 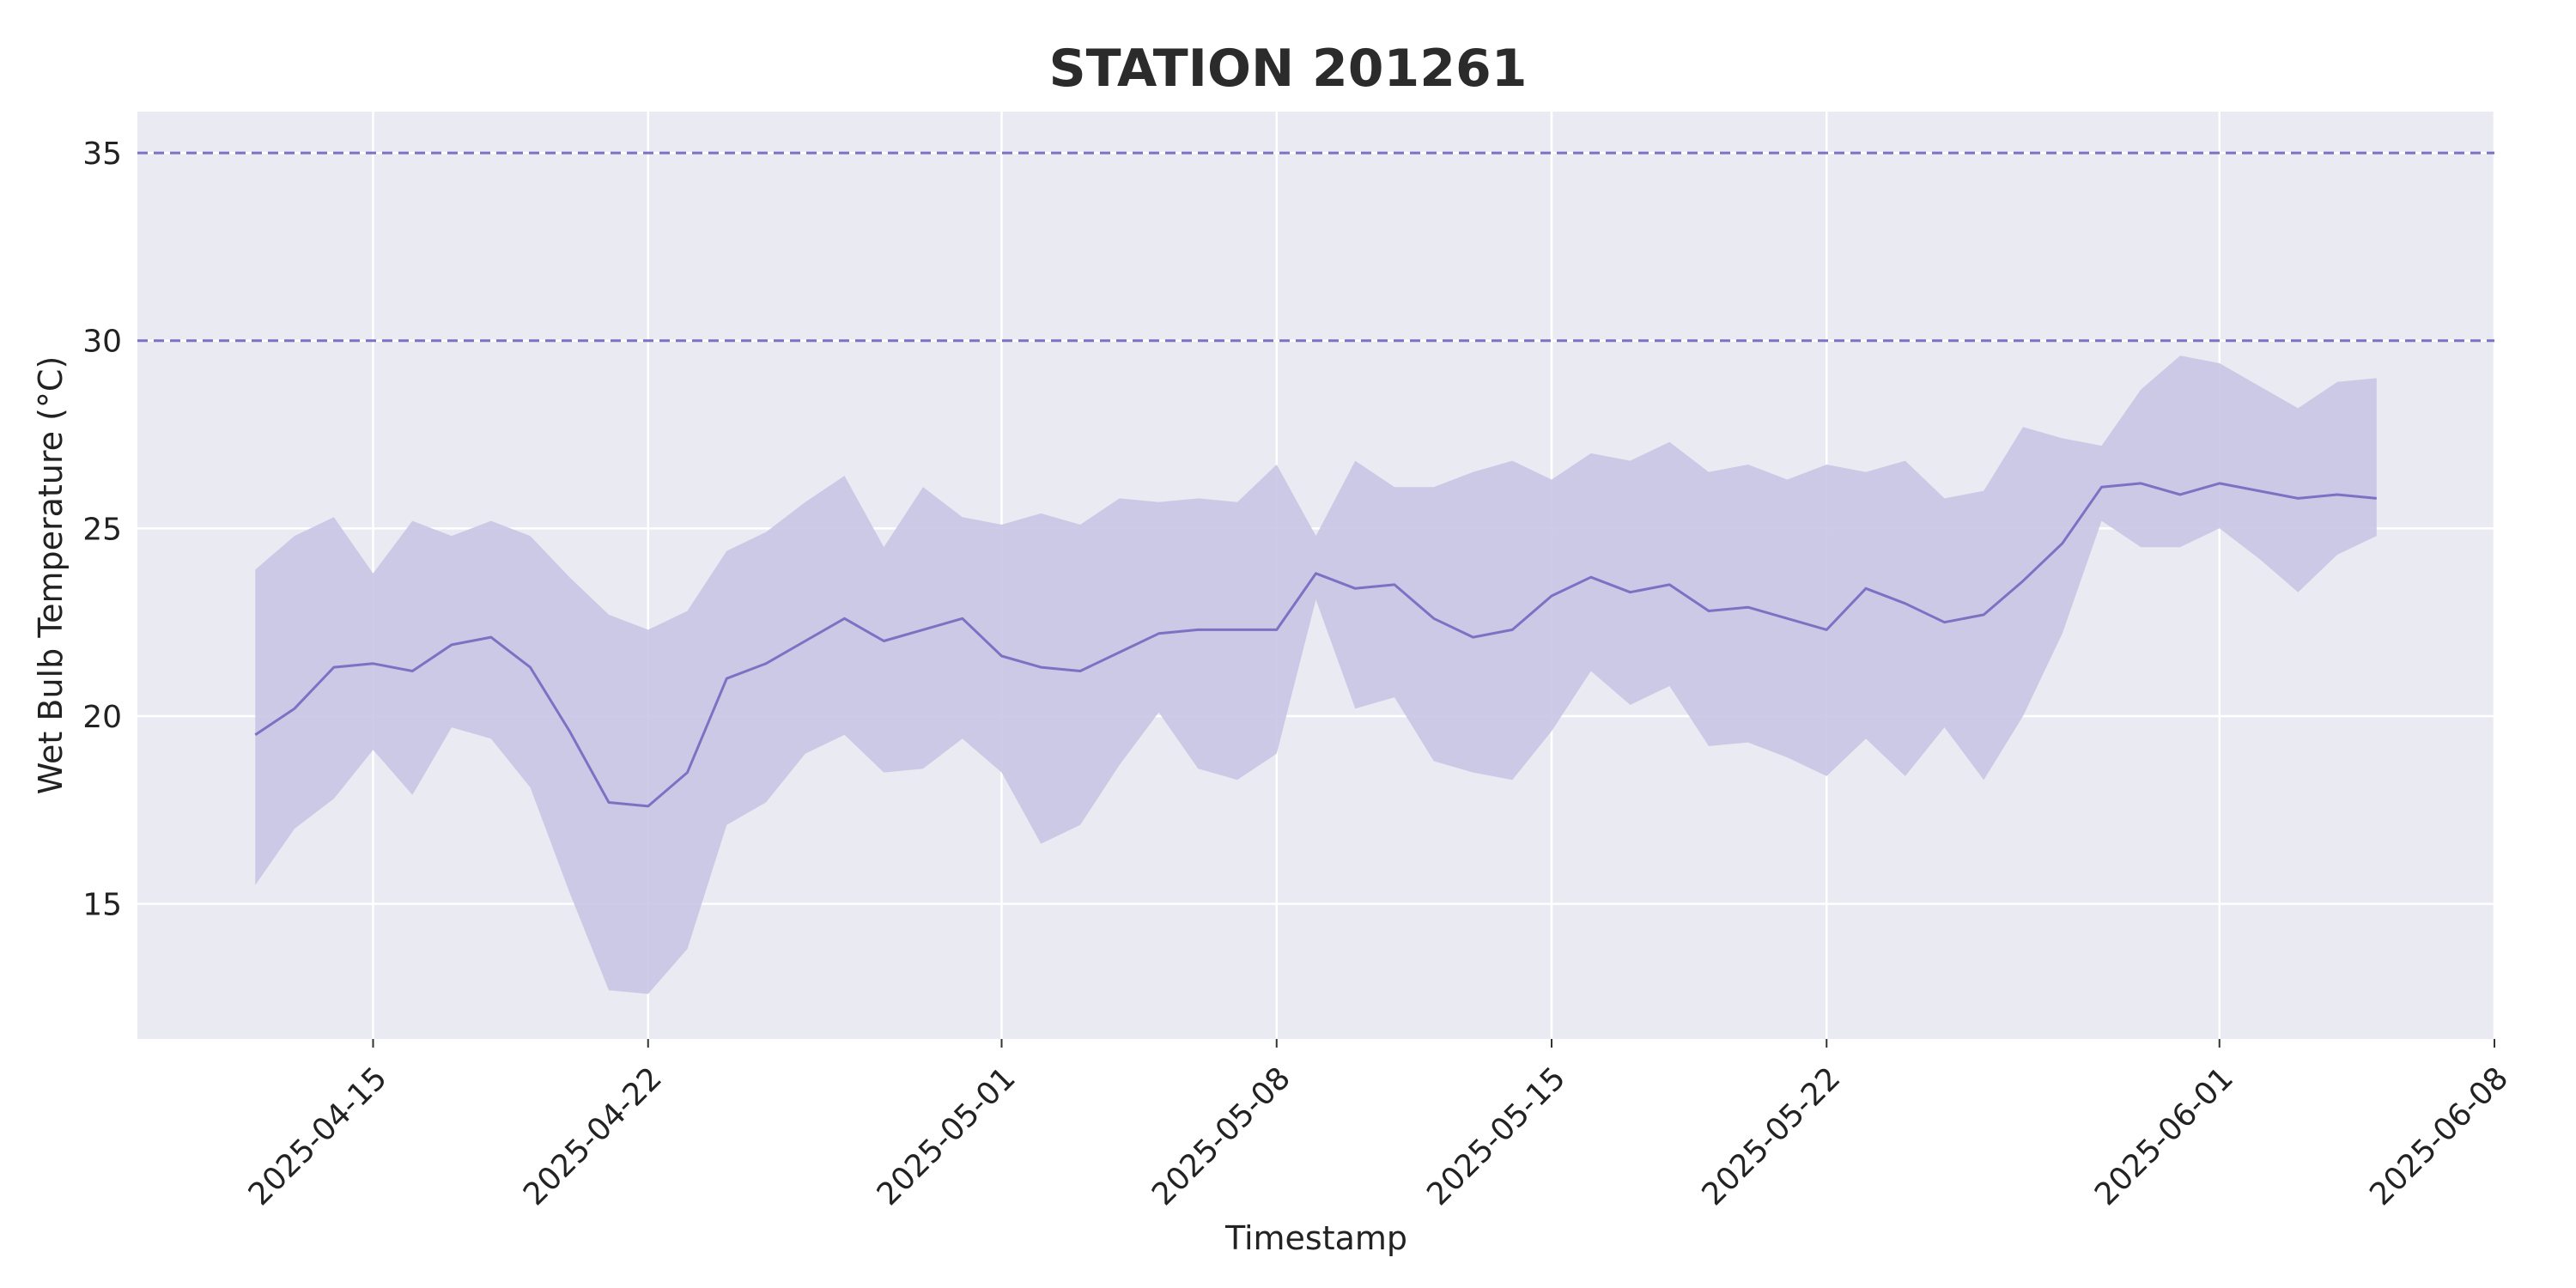 What do you see at coordinates (102, 154) in the screenshot?
I see `y-tick-label: 35` at bounding box center [102, 154].